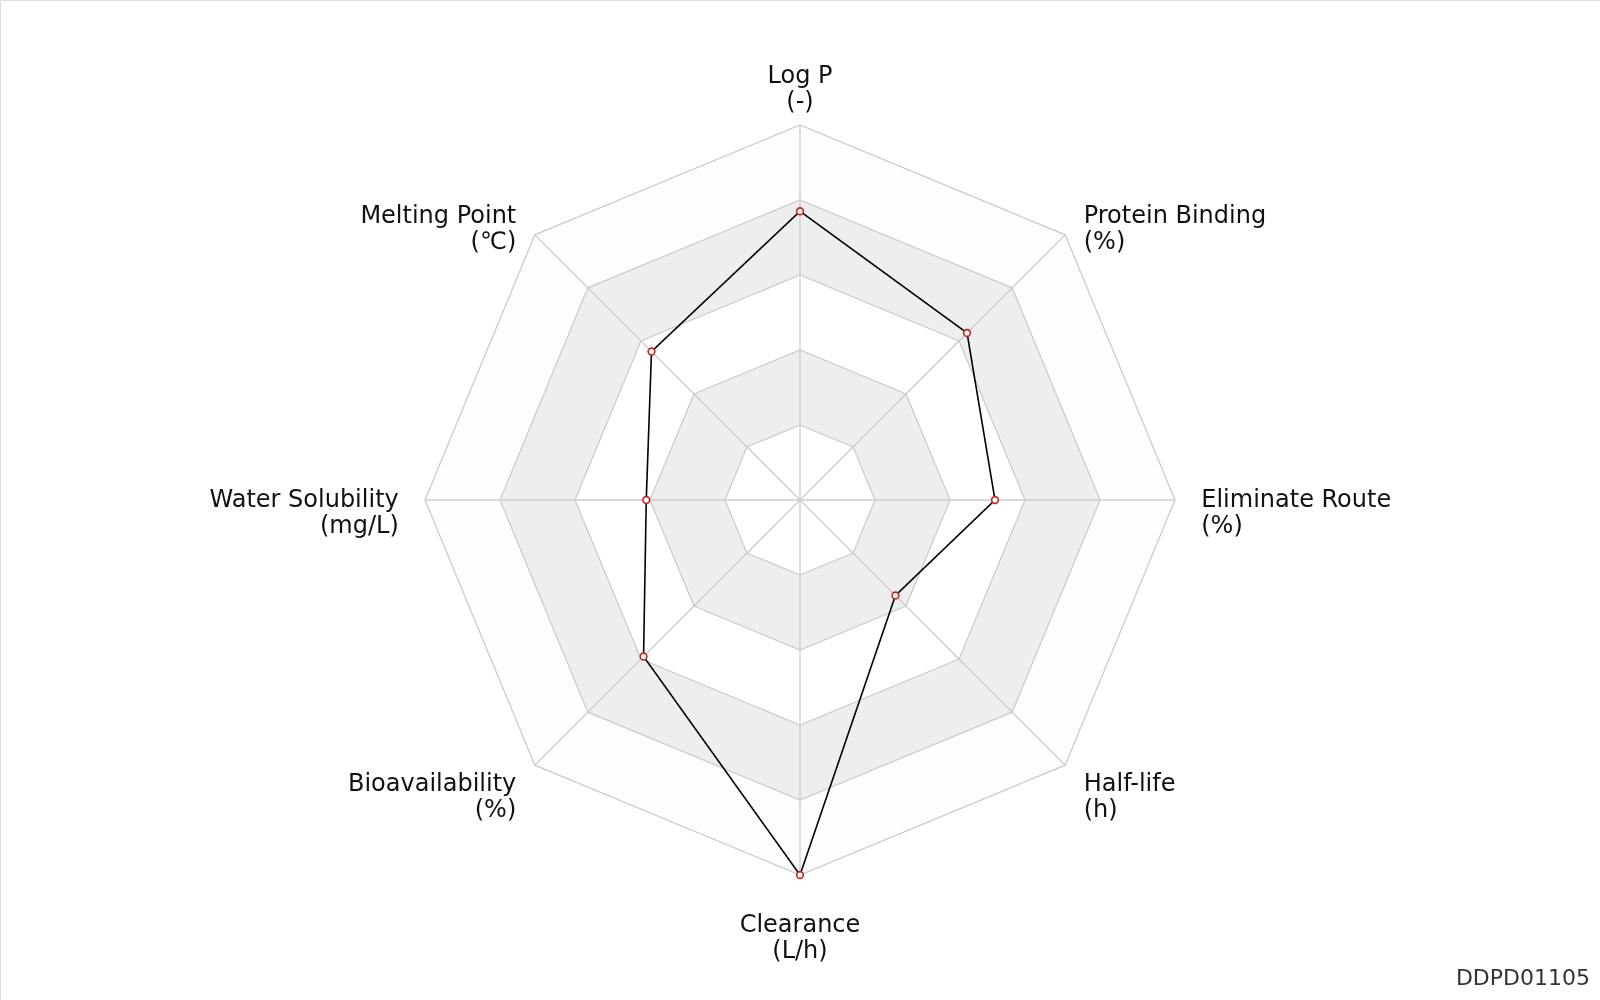 This screenshot has width=1600, height=1000. Describe the element at coordinates (800, 936) in the screenshot. I see `spoke-label: Clearance (L/h)` at that location.